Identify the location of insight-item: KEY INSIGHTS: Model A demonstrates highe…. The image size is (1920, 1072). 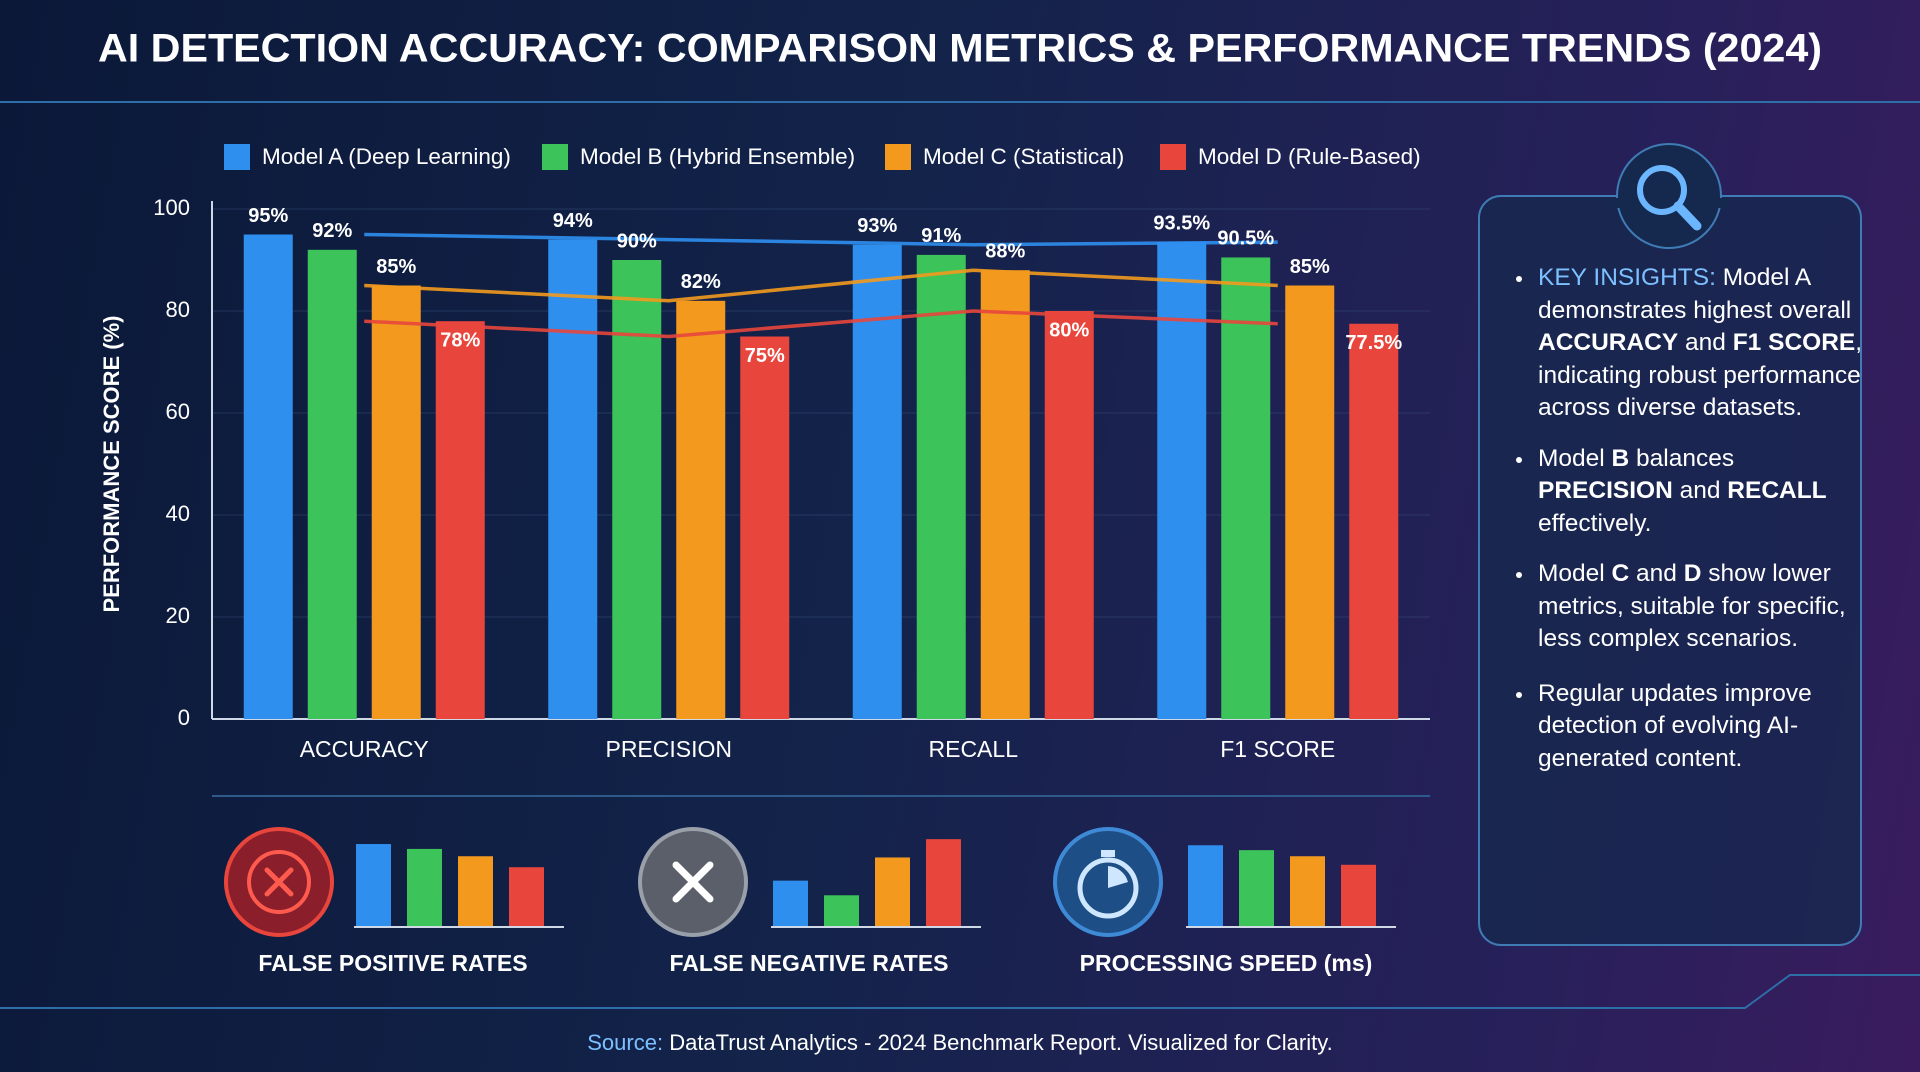
(1690, 343).